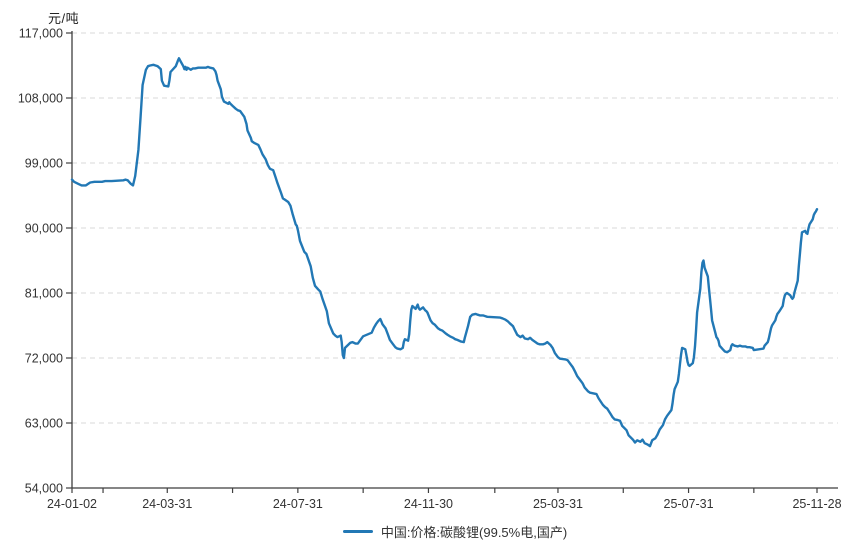 This screenshot has height=549, width=855. Describe the element at coordinates (44, 164) in the screenshot. I see `y-tick-label: 99,000` at that location.